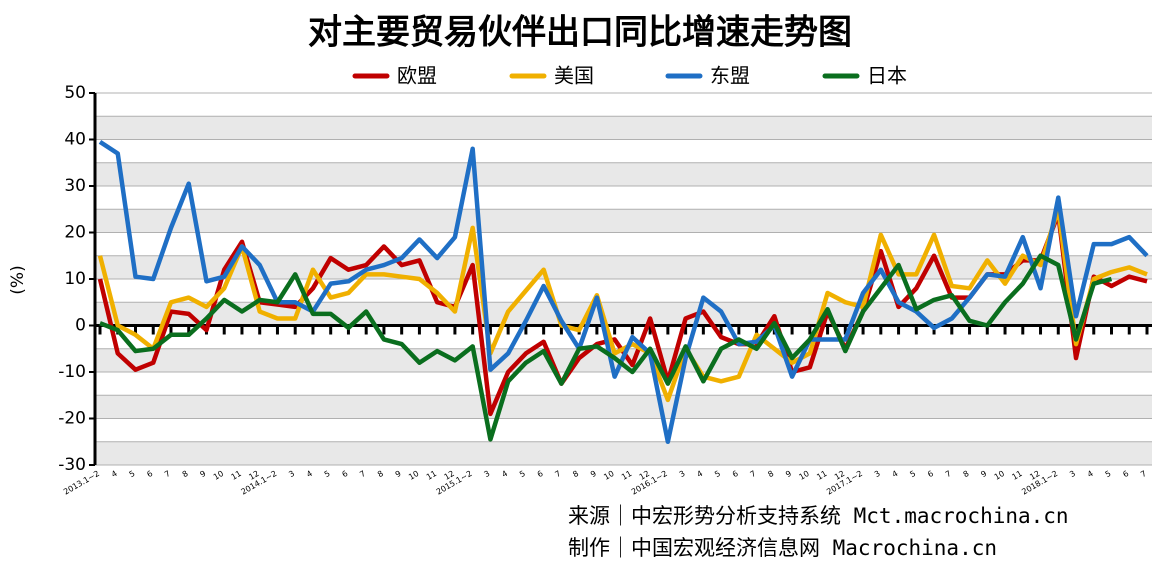 Image resolution: width=1161 pixels, height=566 pixels. I want to click on y-tick-label: 50, so click(75, 93).